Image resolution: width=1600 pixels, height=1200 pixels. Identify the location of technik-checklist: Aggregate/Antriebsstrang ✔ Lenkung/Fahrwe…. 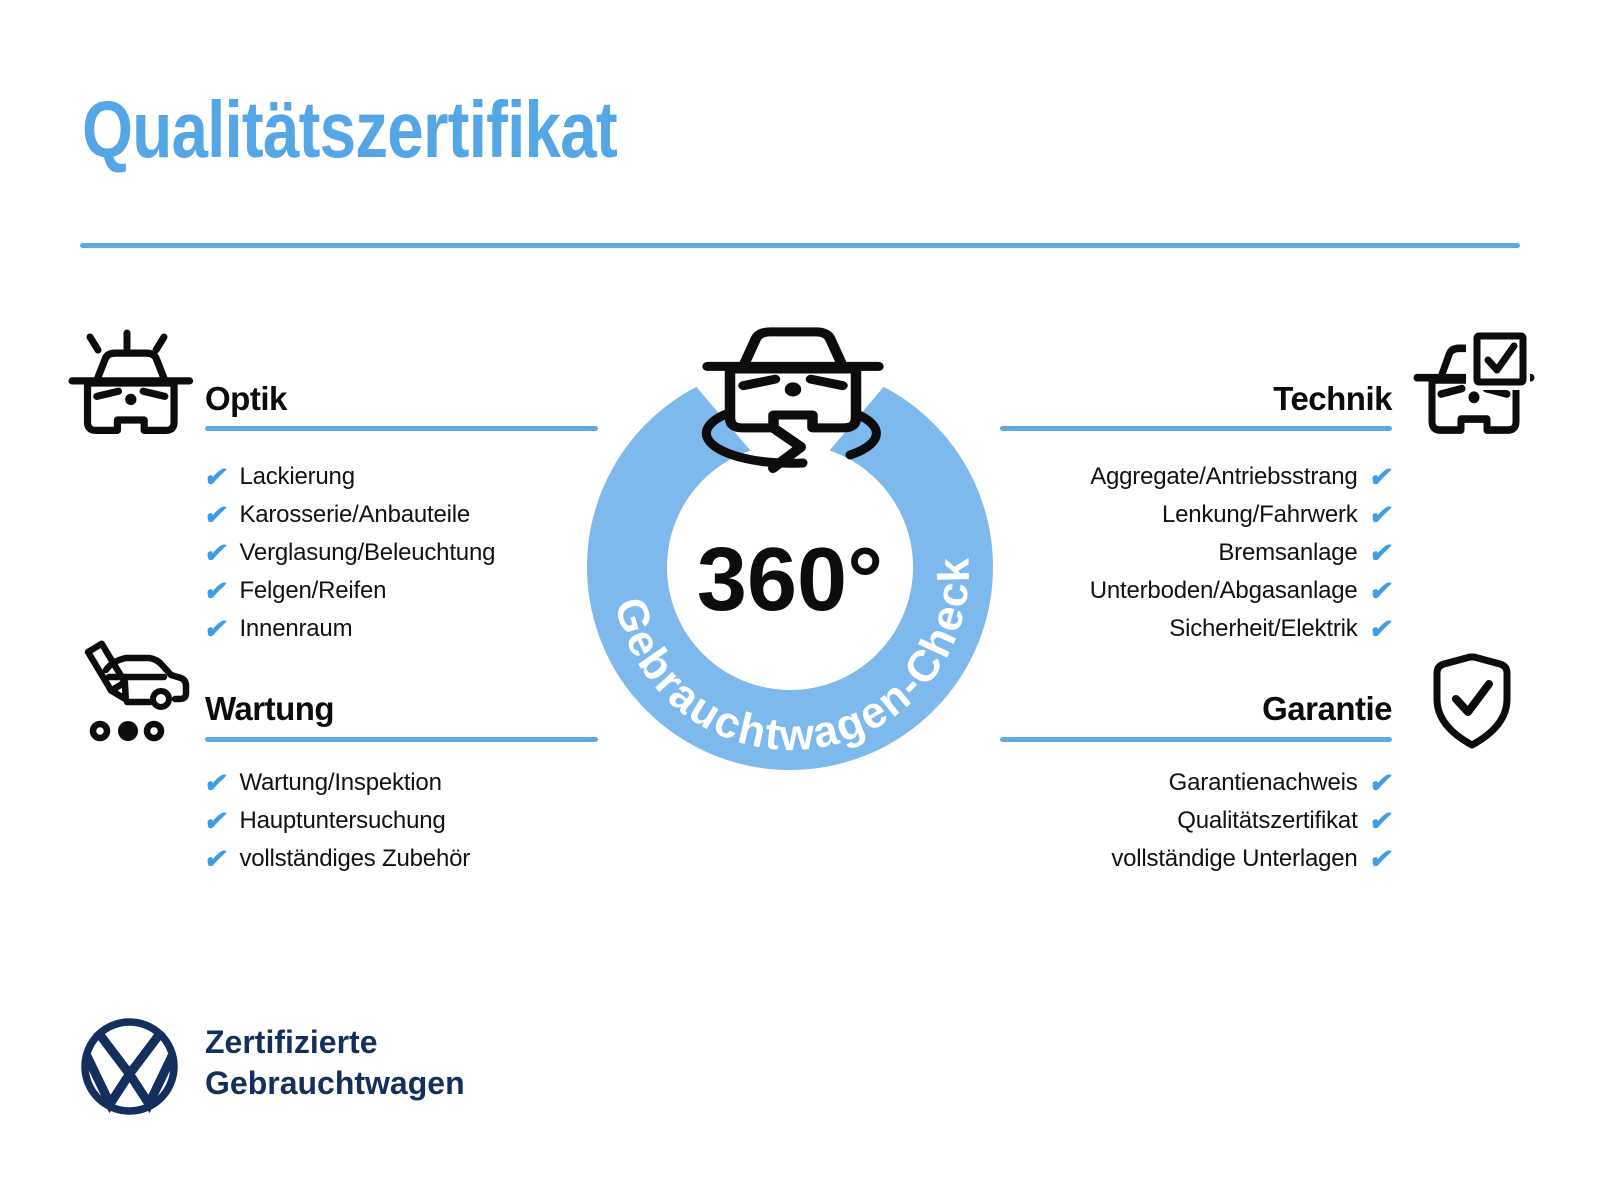
(1242, 553).